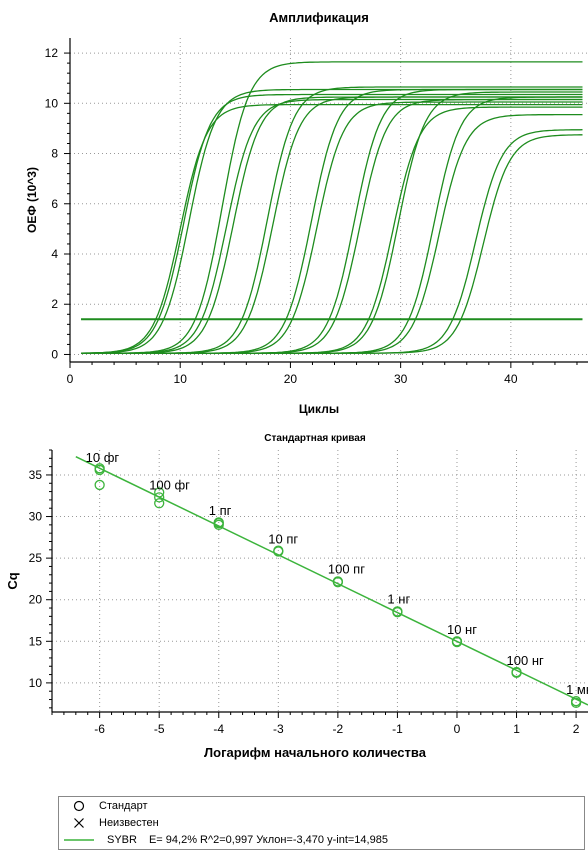 Image resolution: width=588 pixels, height=853 pixels. I want to click on x-tick-label: 1, so click(516, 729).